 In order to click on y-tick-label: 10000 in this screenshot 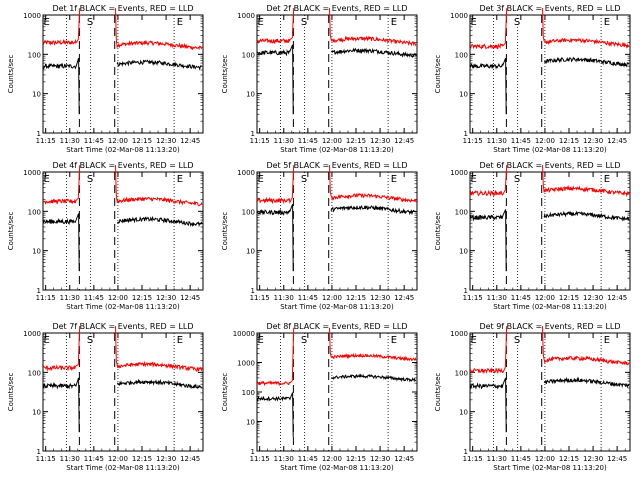, I will do `click(244, 334)`.